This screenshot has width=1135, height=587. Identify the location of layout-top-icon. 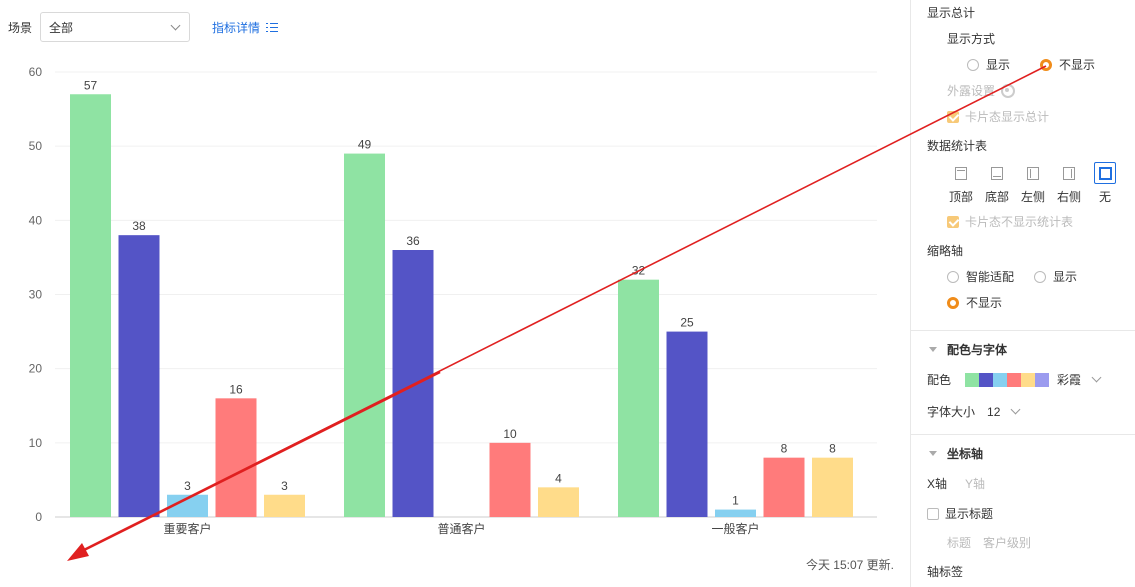
(961, 173).